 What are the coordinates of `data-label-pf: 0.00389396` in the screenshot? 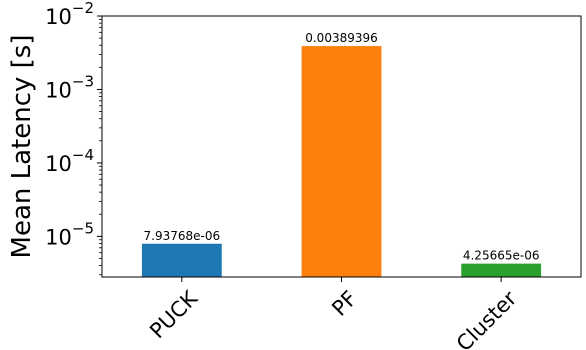 It's located at (341, 38).